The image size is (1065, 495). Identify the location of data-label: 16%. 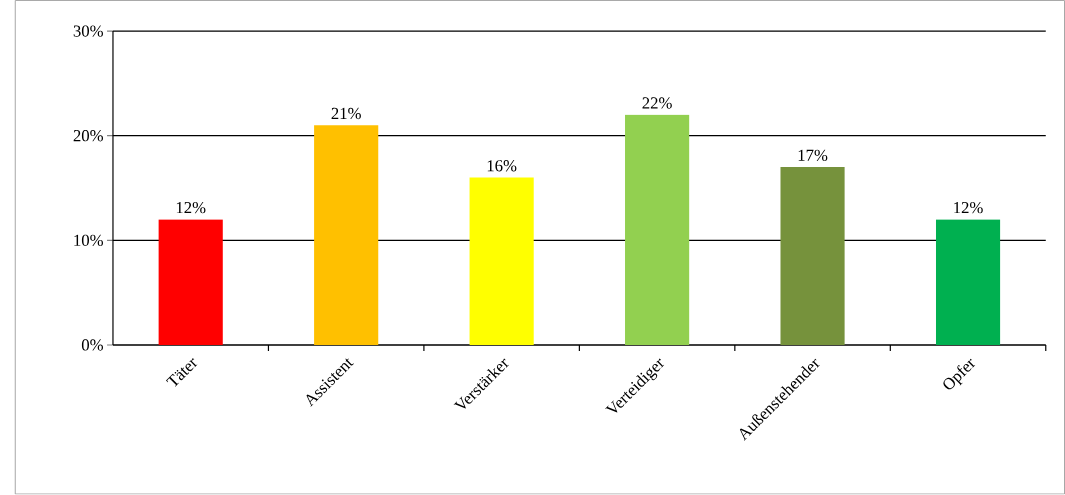
(502, 166).